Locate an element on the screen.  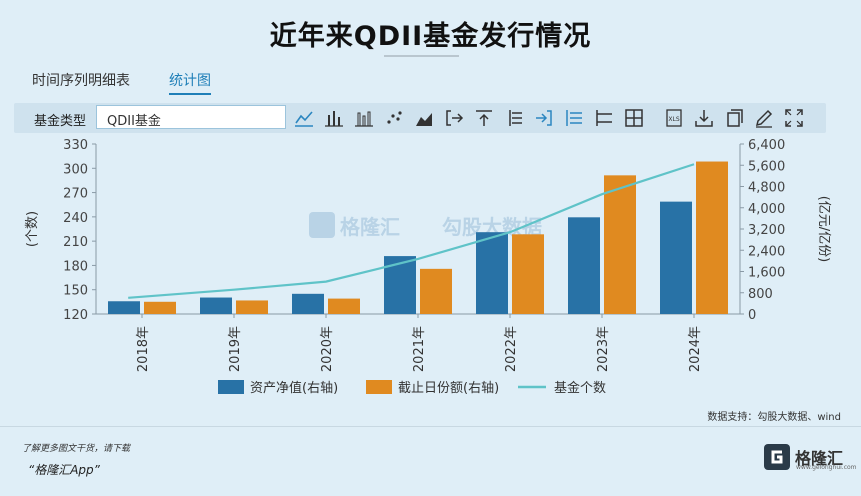
export-icon is located at coordinates (454, 118).